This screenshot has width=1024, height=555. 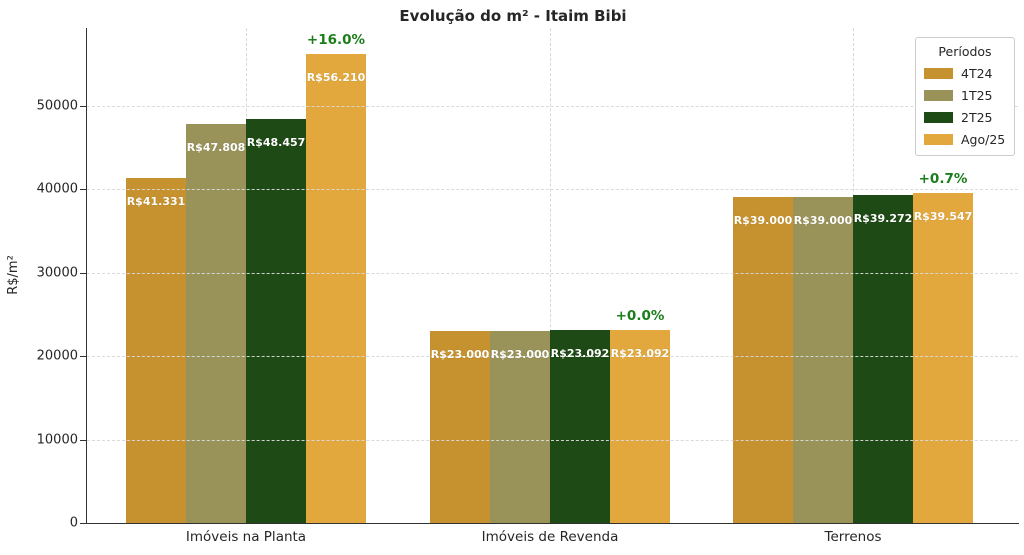 I want to click on y-tick-label: 50000, so click(x=57, y=106).